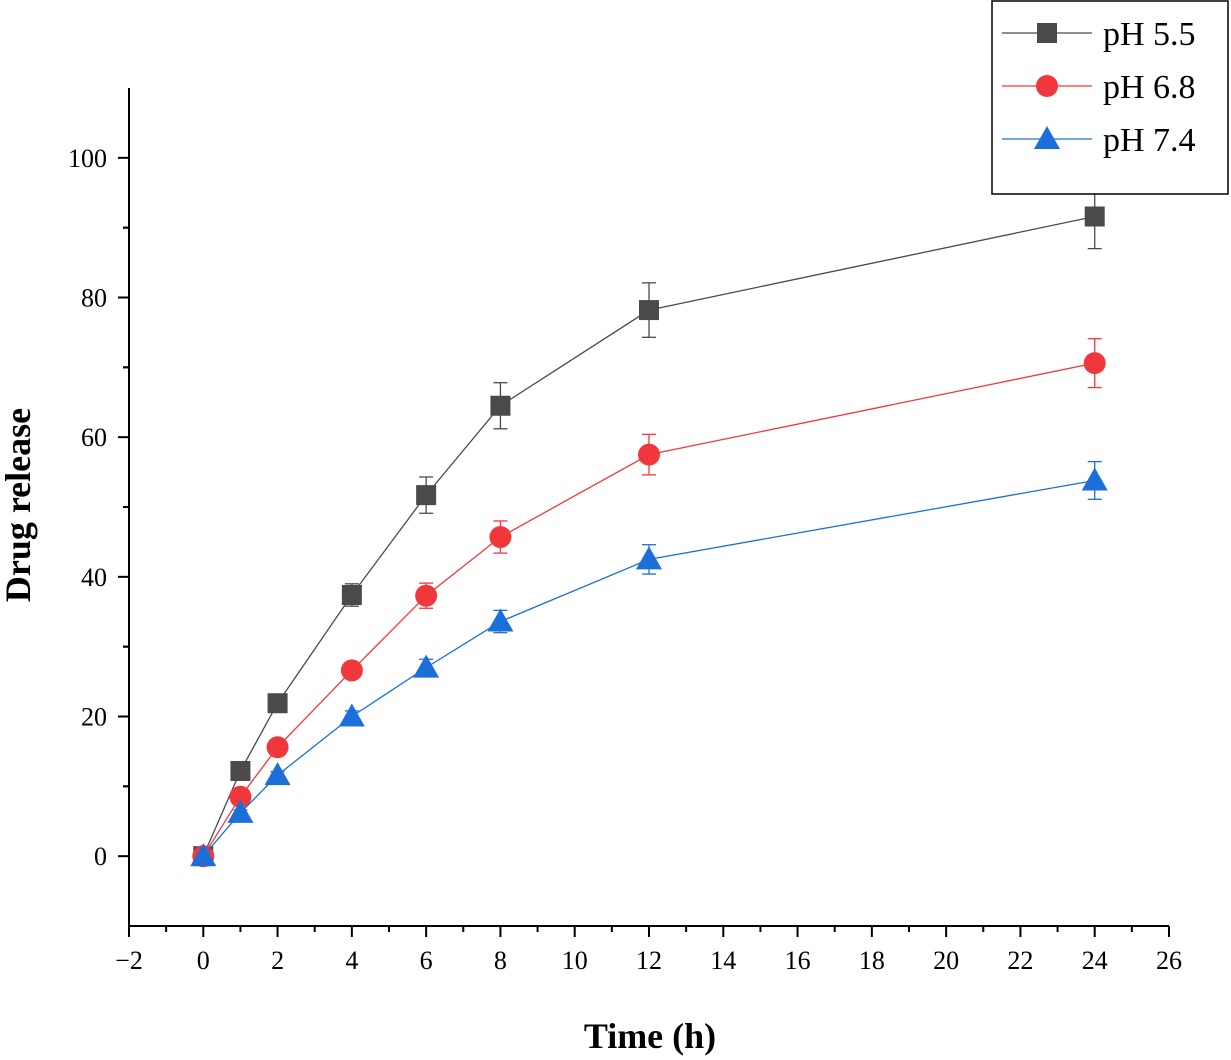  Describe the element at coordinates (19, 505) in the screenshot. I see `y-axis-title: Drug release` at that location.